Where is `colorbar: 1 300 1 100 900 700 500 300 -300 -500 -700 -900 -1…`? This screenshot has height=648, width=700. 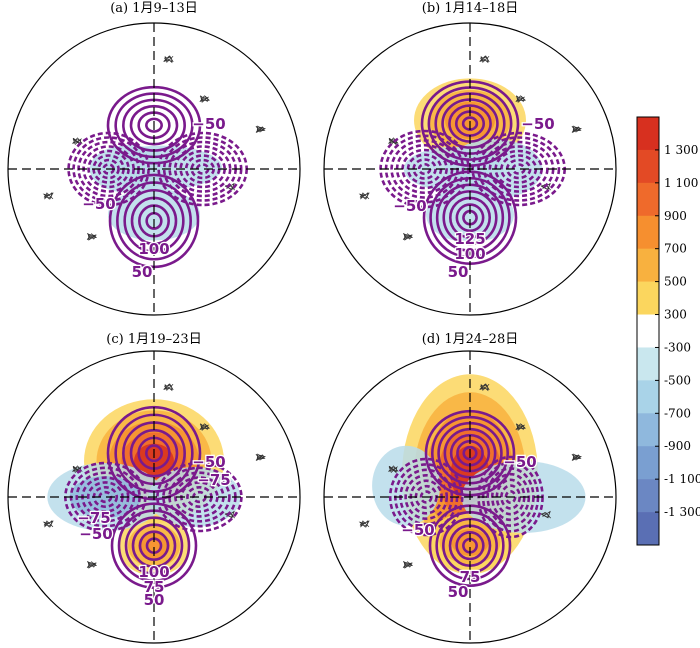
colorbar: 1 300 1 100 900 700 500 300 -300 -500 -700 -900 -1… is located at coordinates (668, 331).